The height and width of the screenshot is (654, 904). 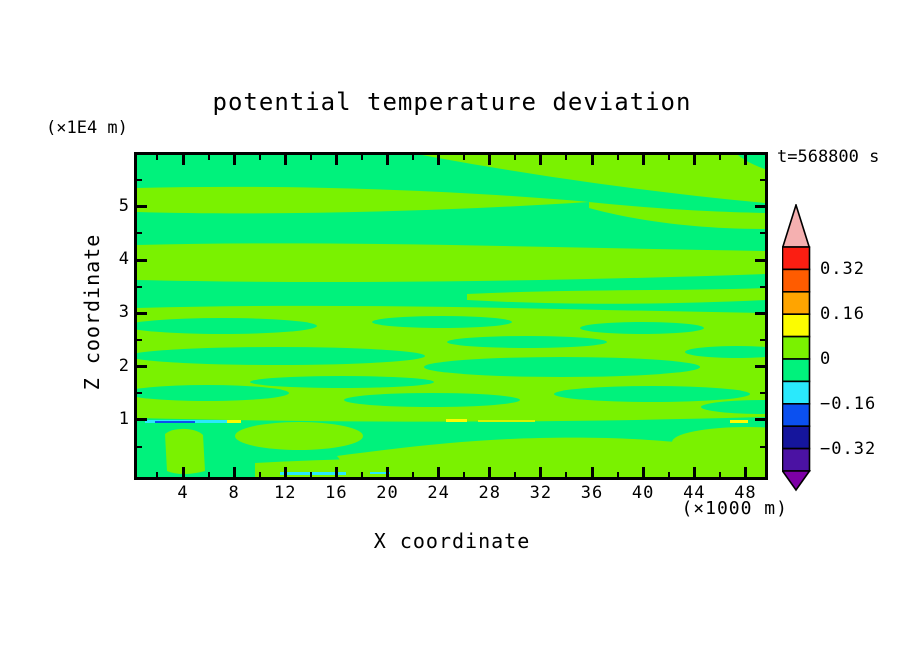 I want to click on colorbar-label: 0.16, so click(x=842, y=314).